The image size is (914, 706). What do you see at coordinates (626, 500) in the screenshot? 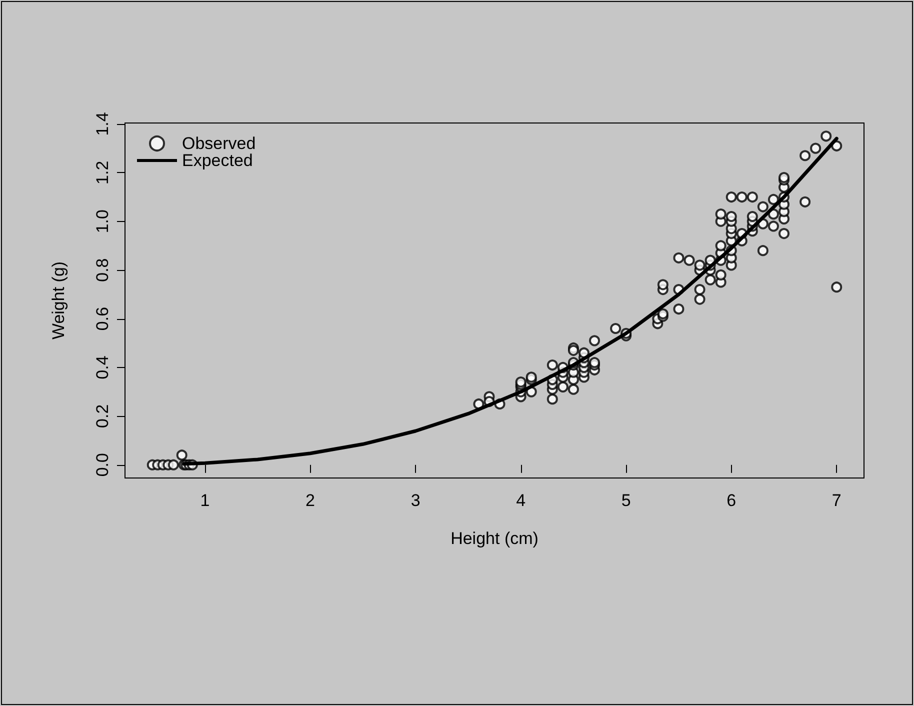
I see `x-tick-label: 5` at bounding box center [626, 500].